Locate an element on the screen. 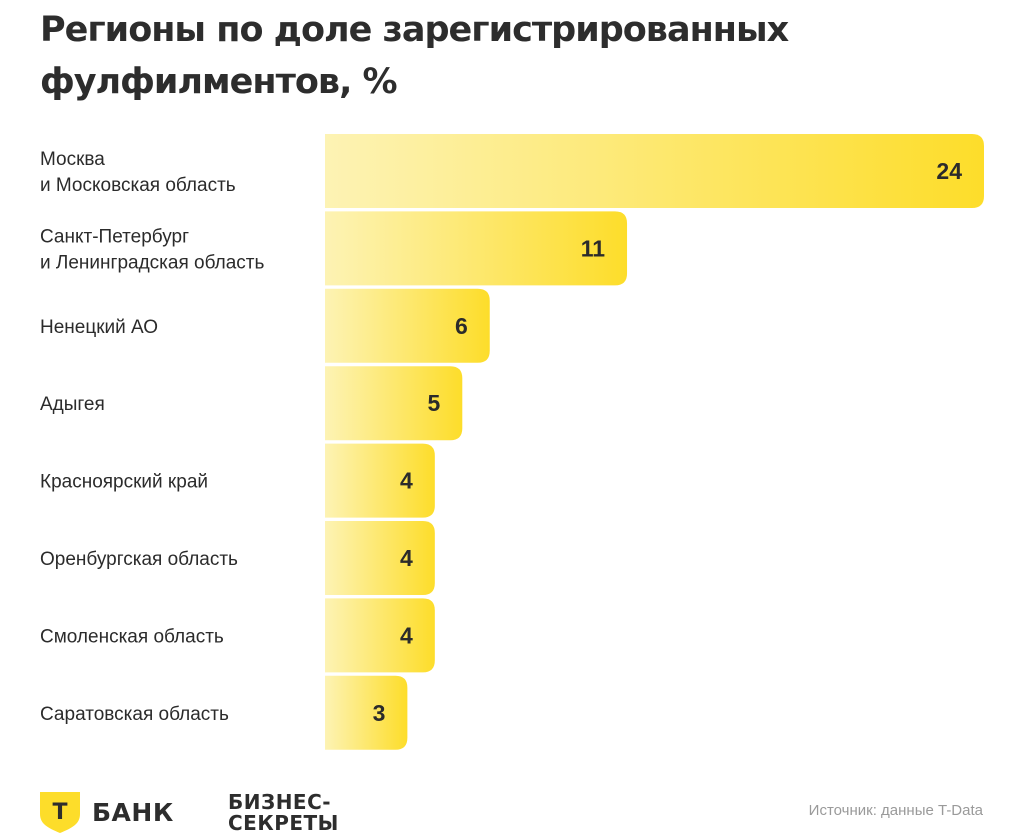 The width and height of the screenshot is (1024, 840). business-secrets-line-1: БИЗНЕС- is located at coordinates (280, 802).